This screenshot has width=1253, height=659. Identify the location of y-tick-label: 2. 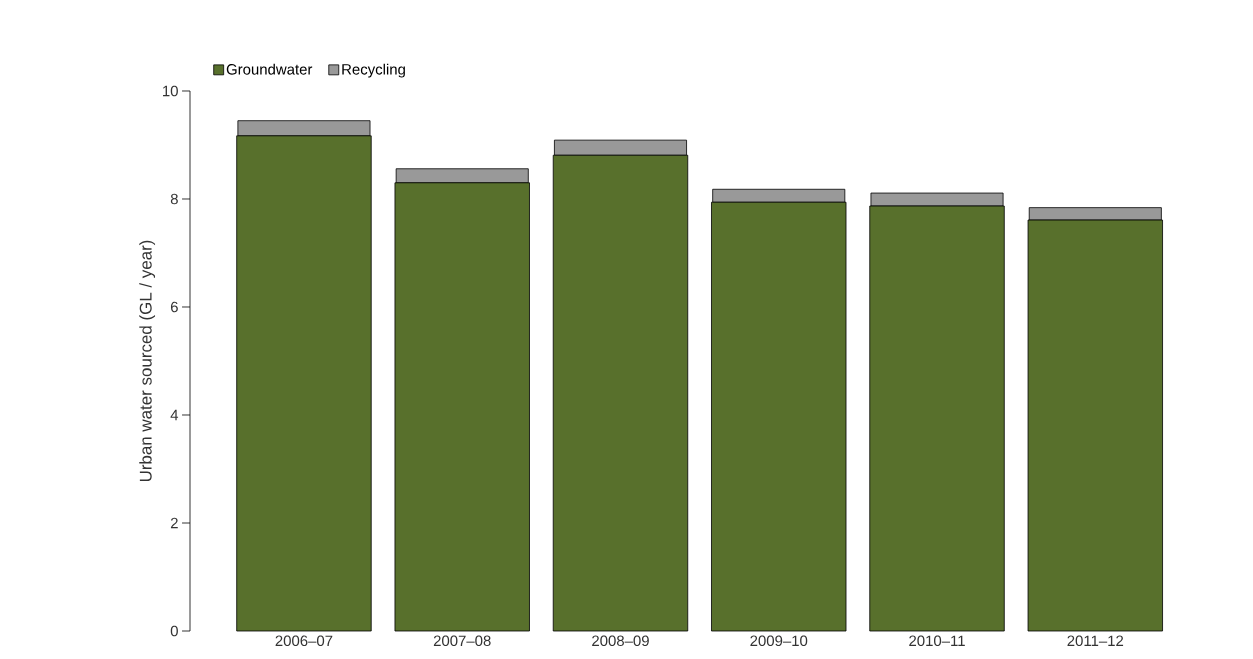
(174, 523).